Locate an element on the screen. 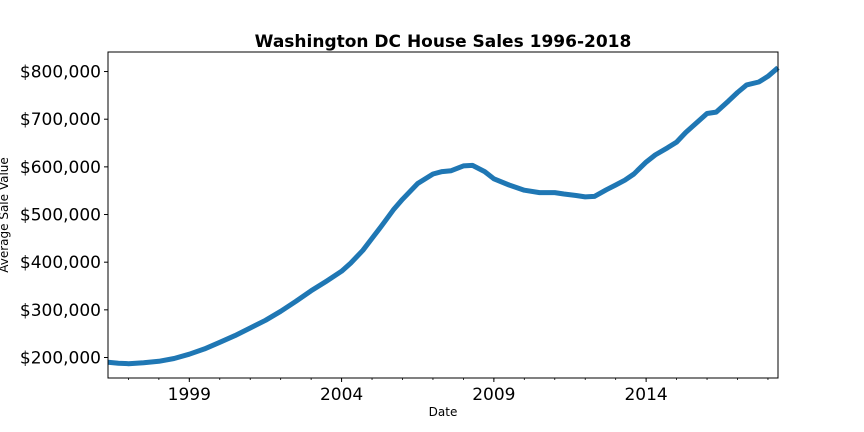 Image resolution: width=864 pixels, height=432 pixels. x-tick-label: 2004 is located at coordinates (341, 395).